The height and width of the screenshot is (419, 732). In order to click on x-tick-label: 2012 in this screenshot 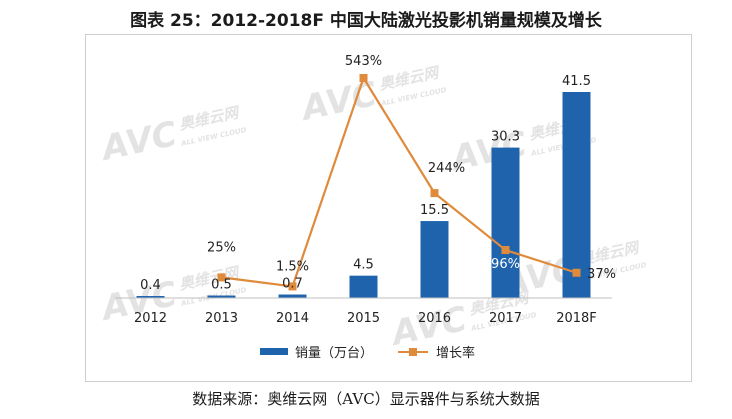, I will do `click(150, 318)`.